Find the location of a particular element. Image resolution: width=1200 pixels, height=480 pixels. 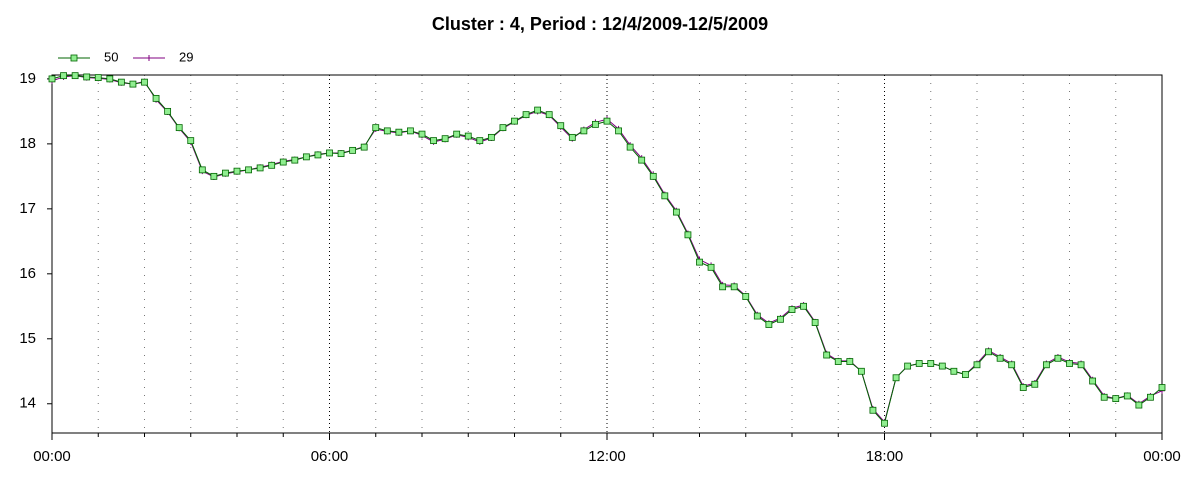

y-tick-label: 19 is located at coordinates (27, 78).